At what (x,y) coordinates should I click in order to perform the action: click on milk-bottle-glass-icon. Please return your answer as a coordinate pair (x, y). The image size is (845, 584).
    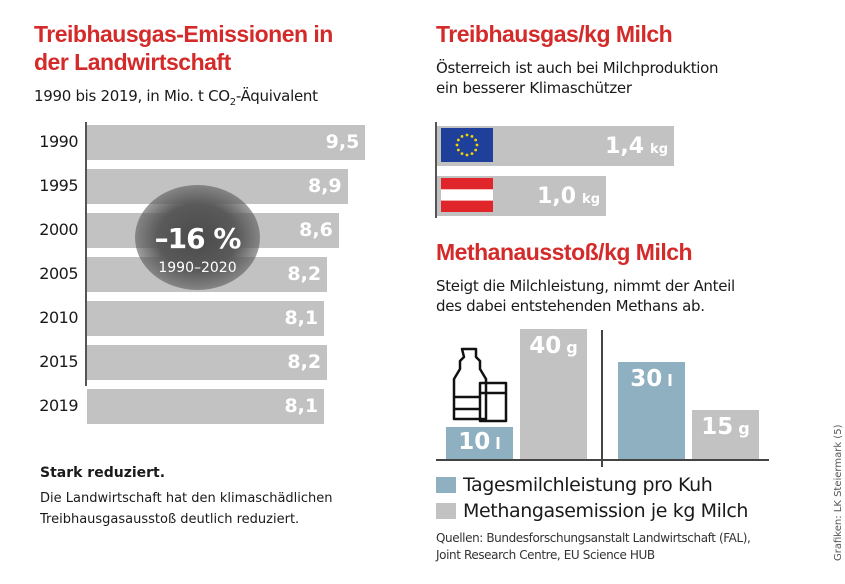
    Looking at the image, I should click on (480, 385).